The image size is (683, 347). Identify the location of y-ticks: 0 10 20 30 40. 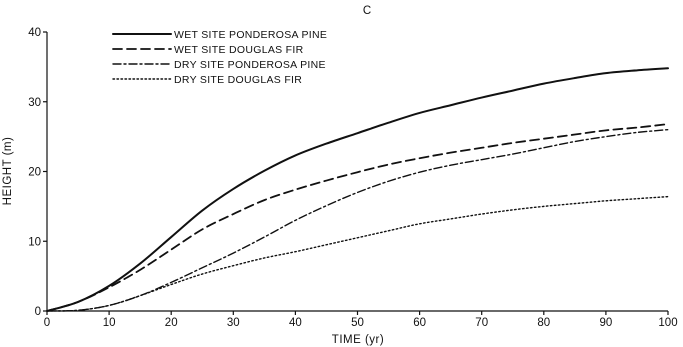
(37, 172).